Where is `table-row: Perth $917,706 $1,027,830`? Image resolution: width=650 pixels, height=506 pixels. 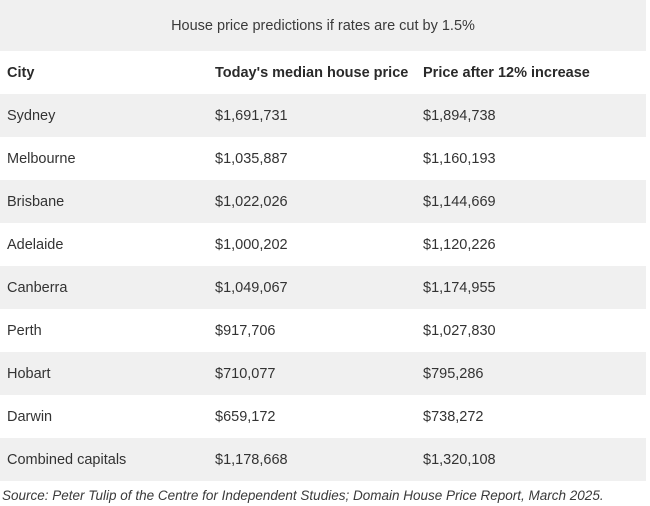
table-row: Perth $917,706 $1,027,830 is located at coordinates (323, 330).